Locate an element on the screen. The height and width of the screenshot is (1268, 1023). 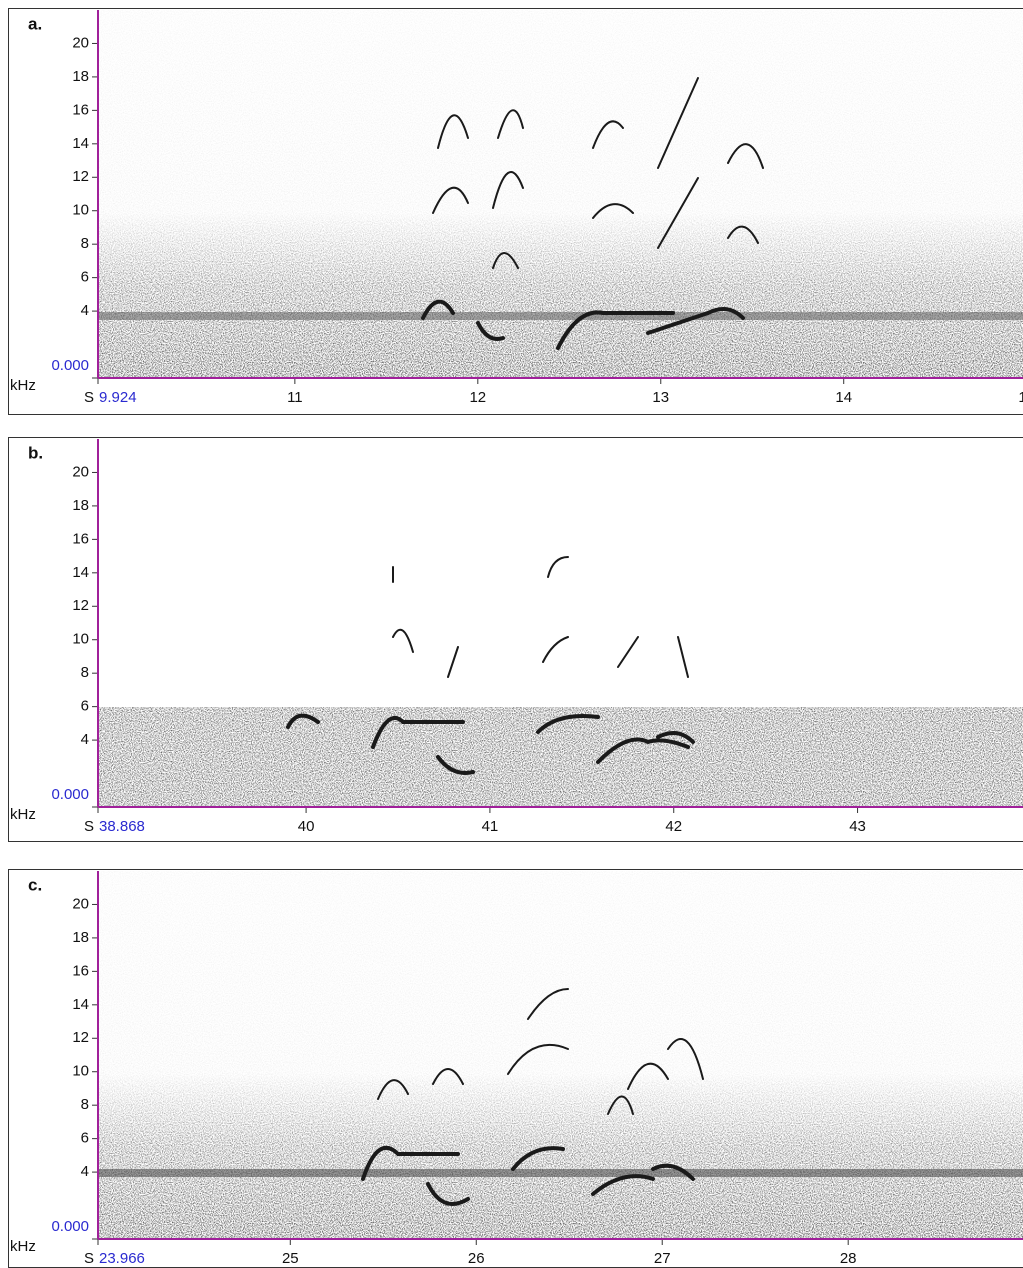
x-tick-label: 27 is located at coordinates (662, 1258).